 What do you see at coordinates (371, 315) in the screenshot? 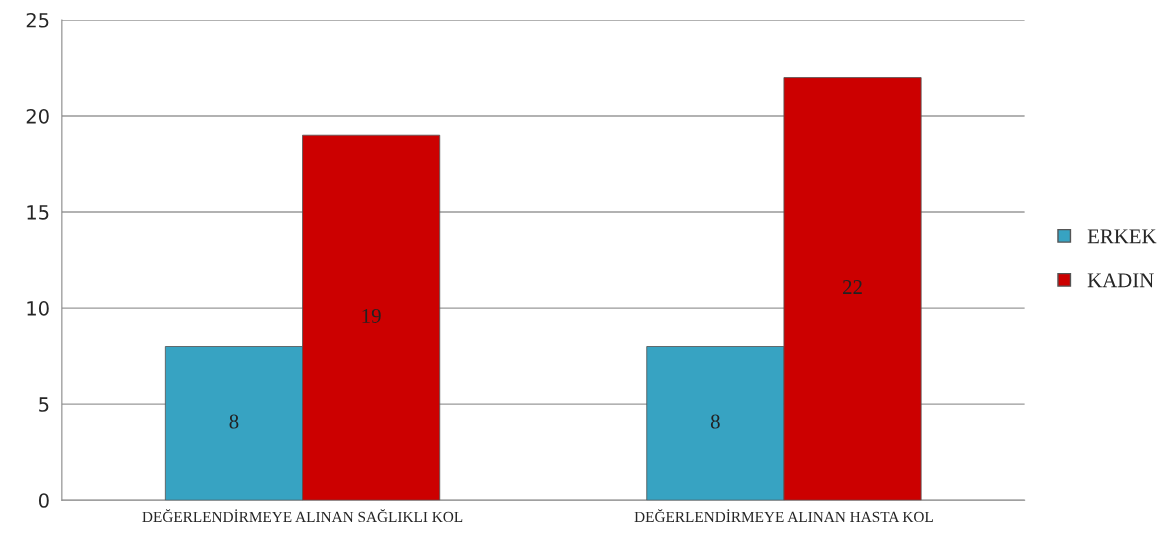
I see `data-label: 19` at bounding box center [371, 315].